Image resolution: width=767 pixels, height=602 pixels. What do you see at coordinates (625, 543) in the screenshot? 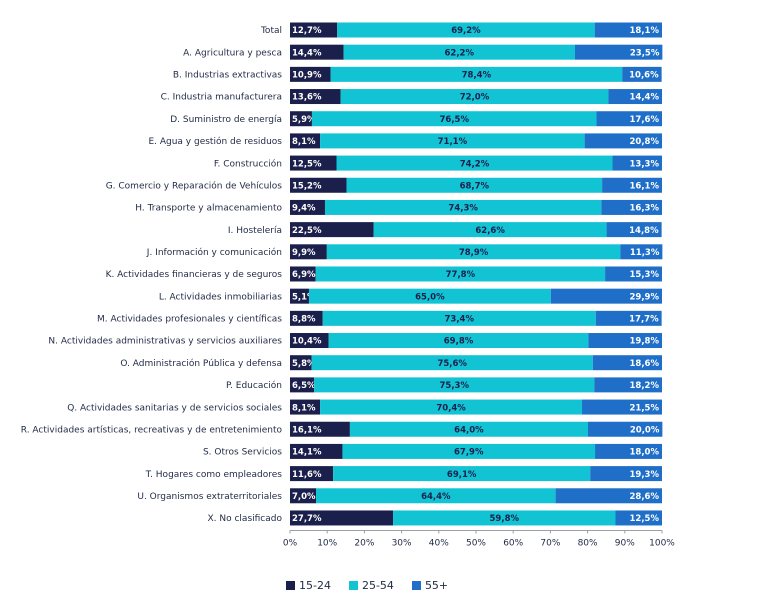
I see `x-tick-label: 90%` at bounding box center [625, 543].